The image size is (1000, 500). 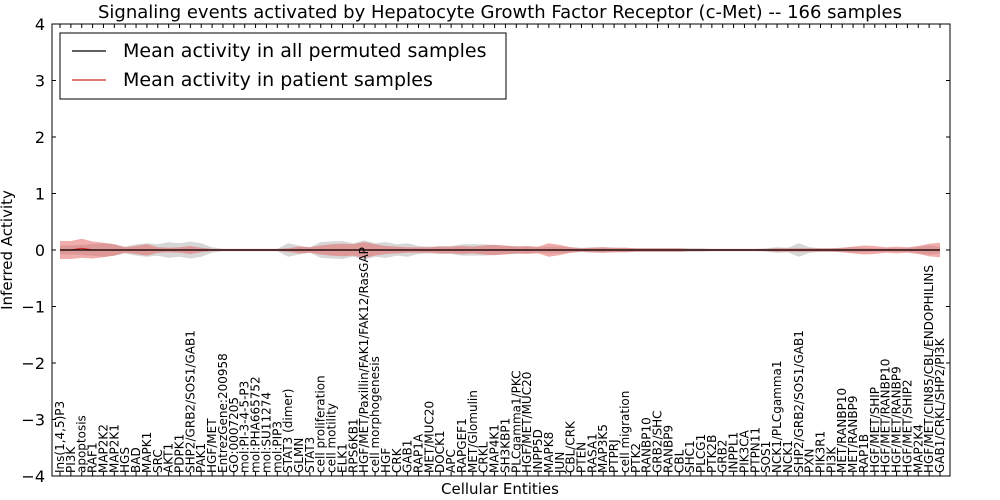 What do you see at coordinates (419, 453) in the screenshot?
I see `category-label: RAP1A` at bounding box center [419, 453].